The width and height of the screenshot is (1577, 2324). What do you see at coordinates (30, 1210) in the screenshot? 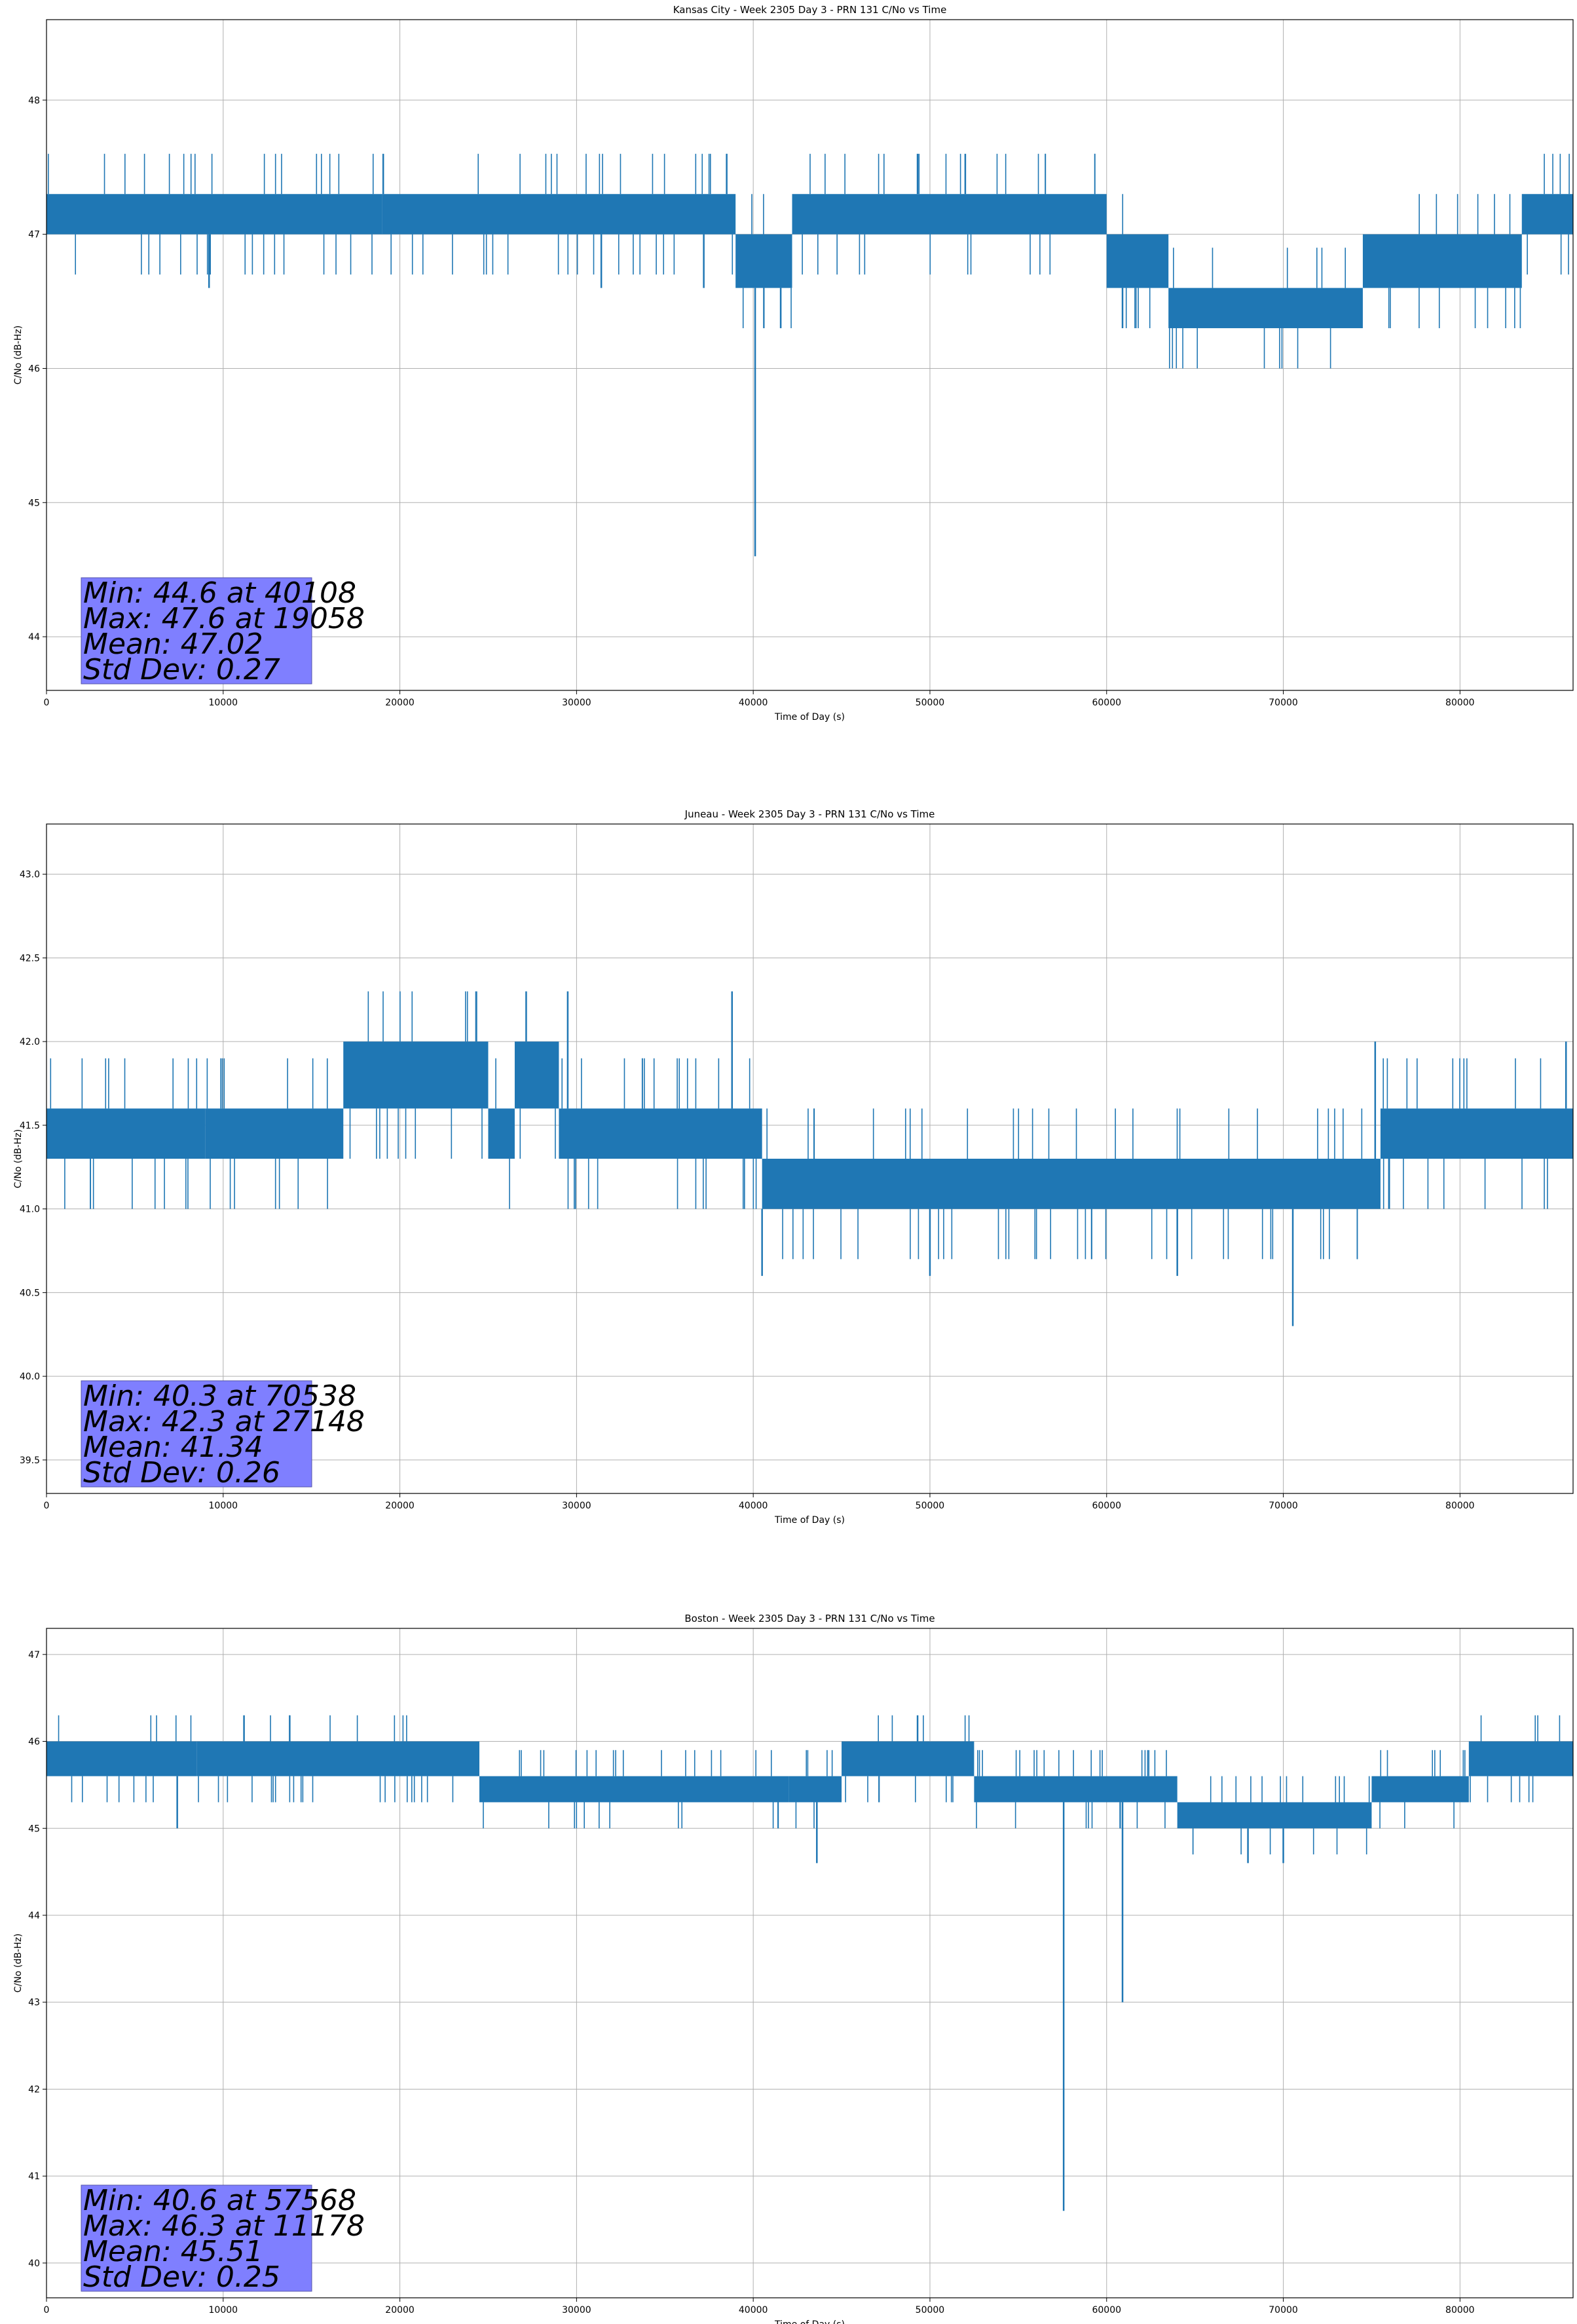
I see `y-tick-label: 41.0` at bounding box center [30, 1210].